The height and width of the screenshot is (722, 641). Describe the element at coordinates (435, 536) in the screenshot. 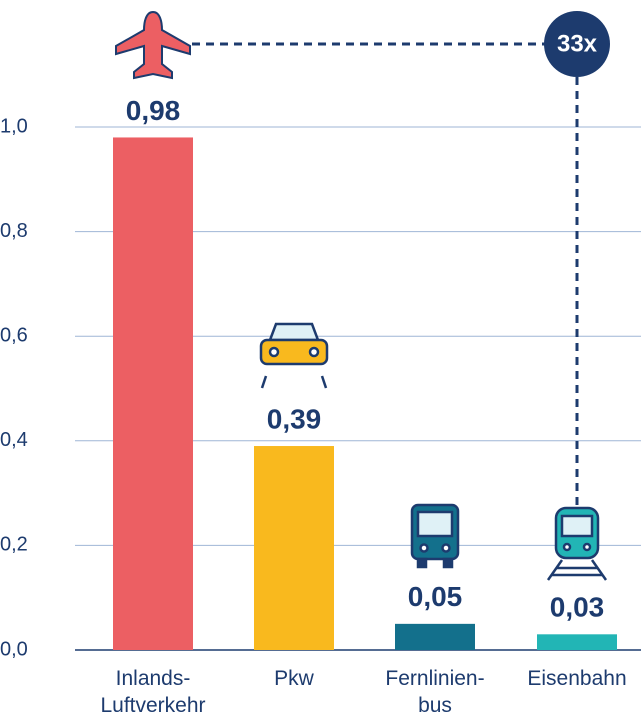

I see `bus-icon` at that location.